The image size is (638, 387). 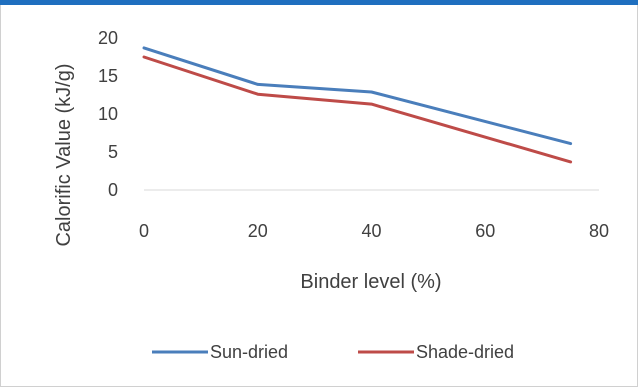 What do you see at coordinates (371, 231) in the screenshot?
I see `x-tick-label: 40` at bounding box center [371, 231].